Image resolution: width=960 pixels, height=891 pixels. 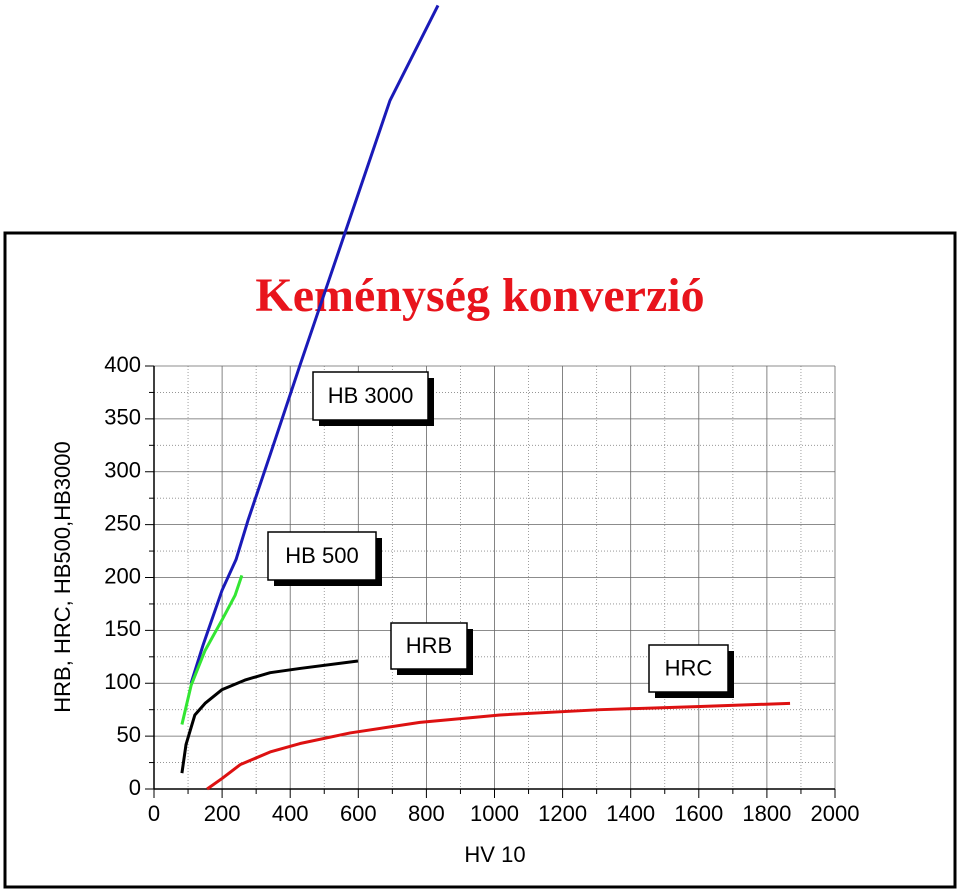 I want to click on y-tick-label: 400, so click(x=122, y=364).